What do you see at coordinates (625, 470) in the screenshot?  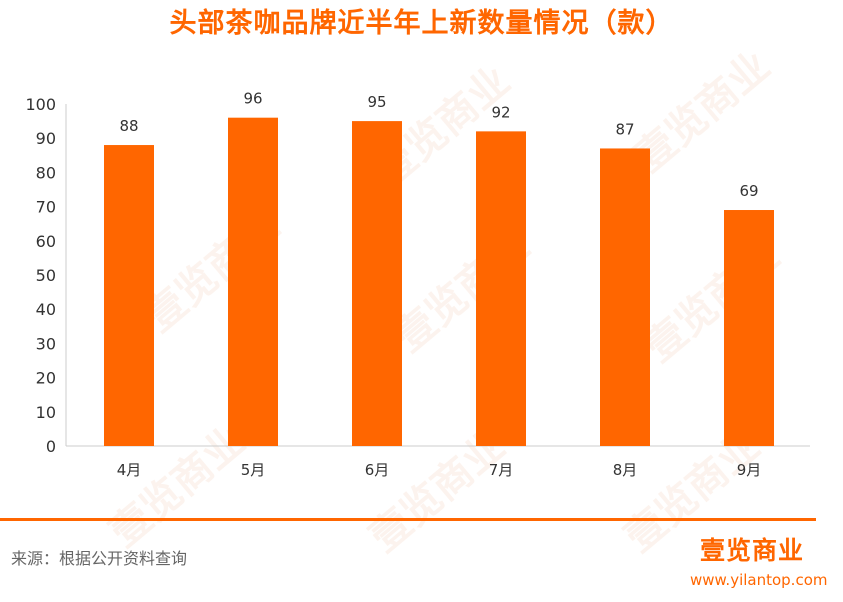 I see `x-tick-label: 8月` at bounding box center [625, 470].